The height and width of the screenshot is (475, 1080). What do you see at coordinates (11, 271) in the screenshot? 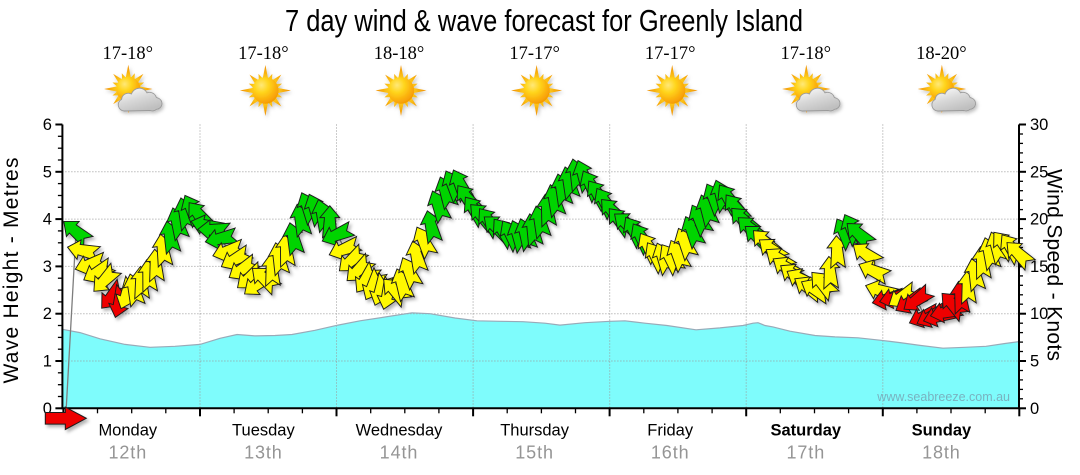
I see `svg-text: Wave Height - Metres` at bounding box center [11, 271].